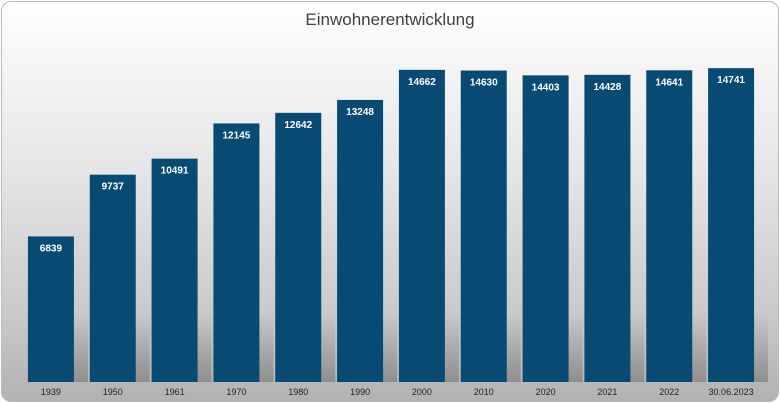 The height and width of the screenshot is (403, 780). What do you see at coordinates (669, 392) in the screenshot?
I see `x-tick-label: 2022` at bounding box center [669, 392].